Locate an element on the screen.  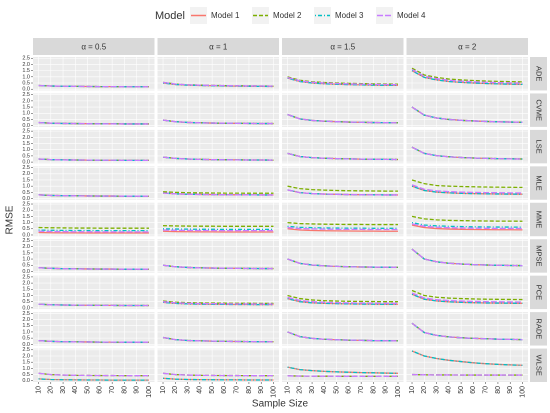
strip-label: WLSE is located at coordinates (539, 365).